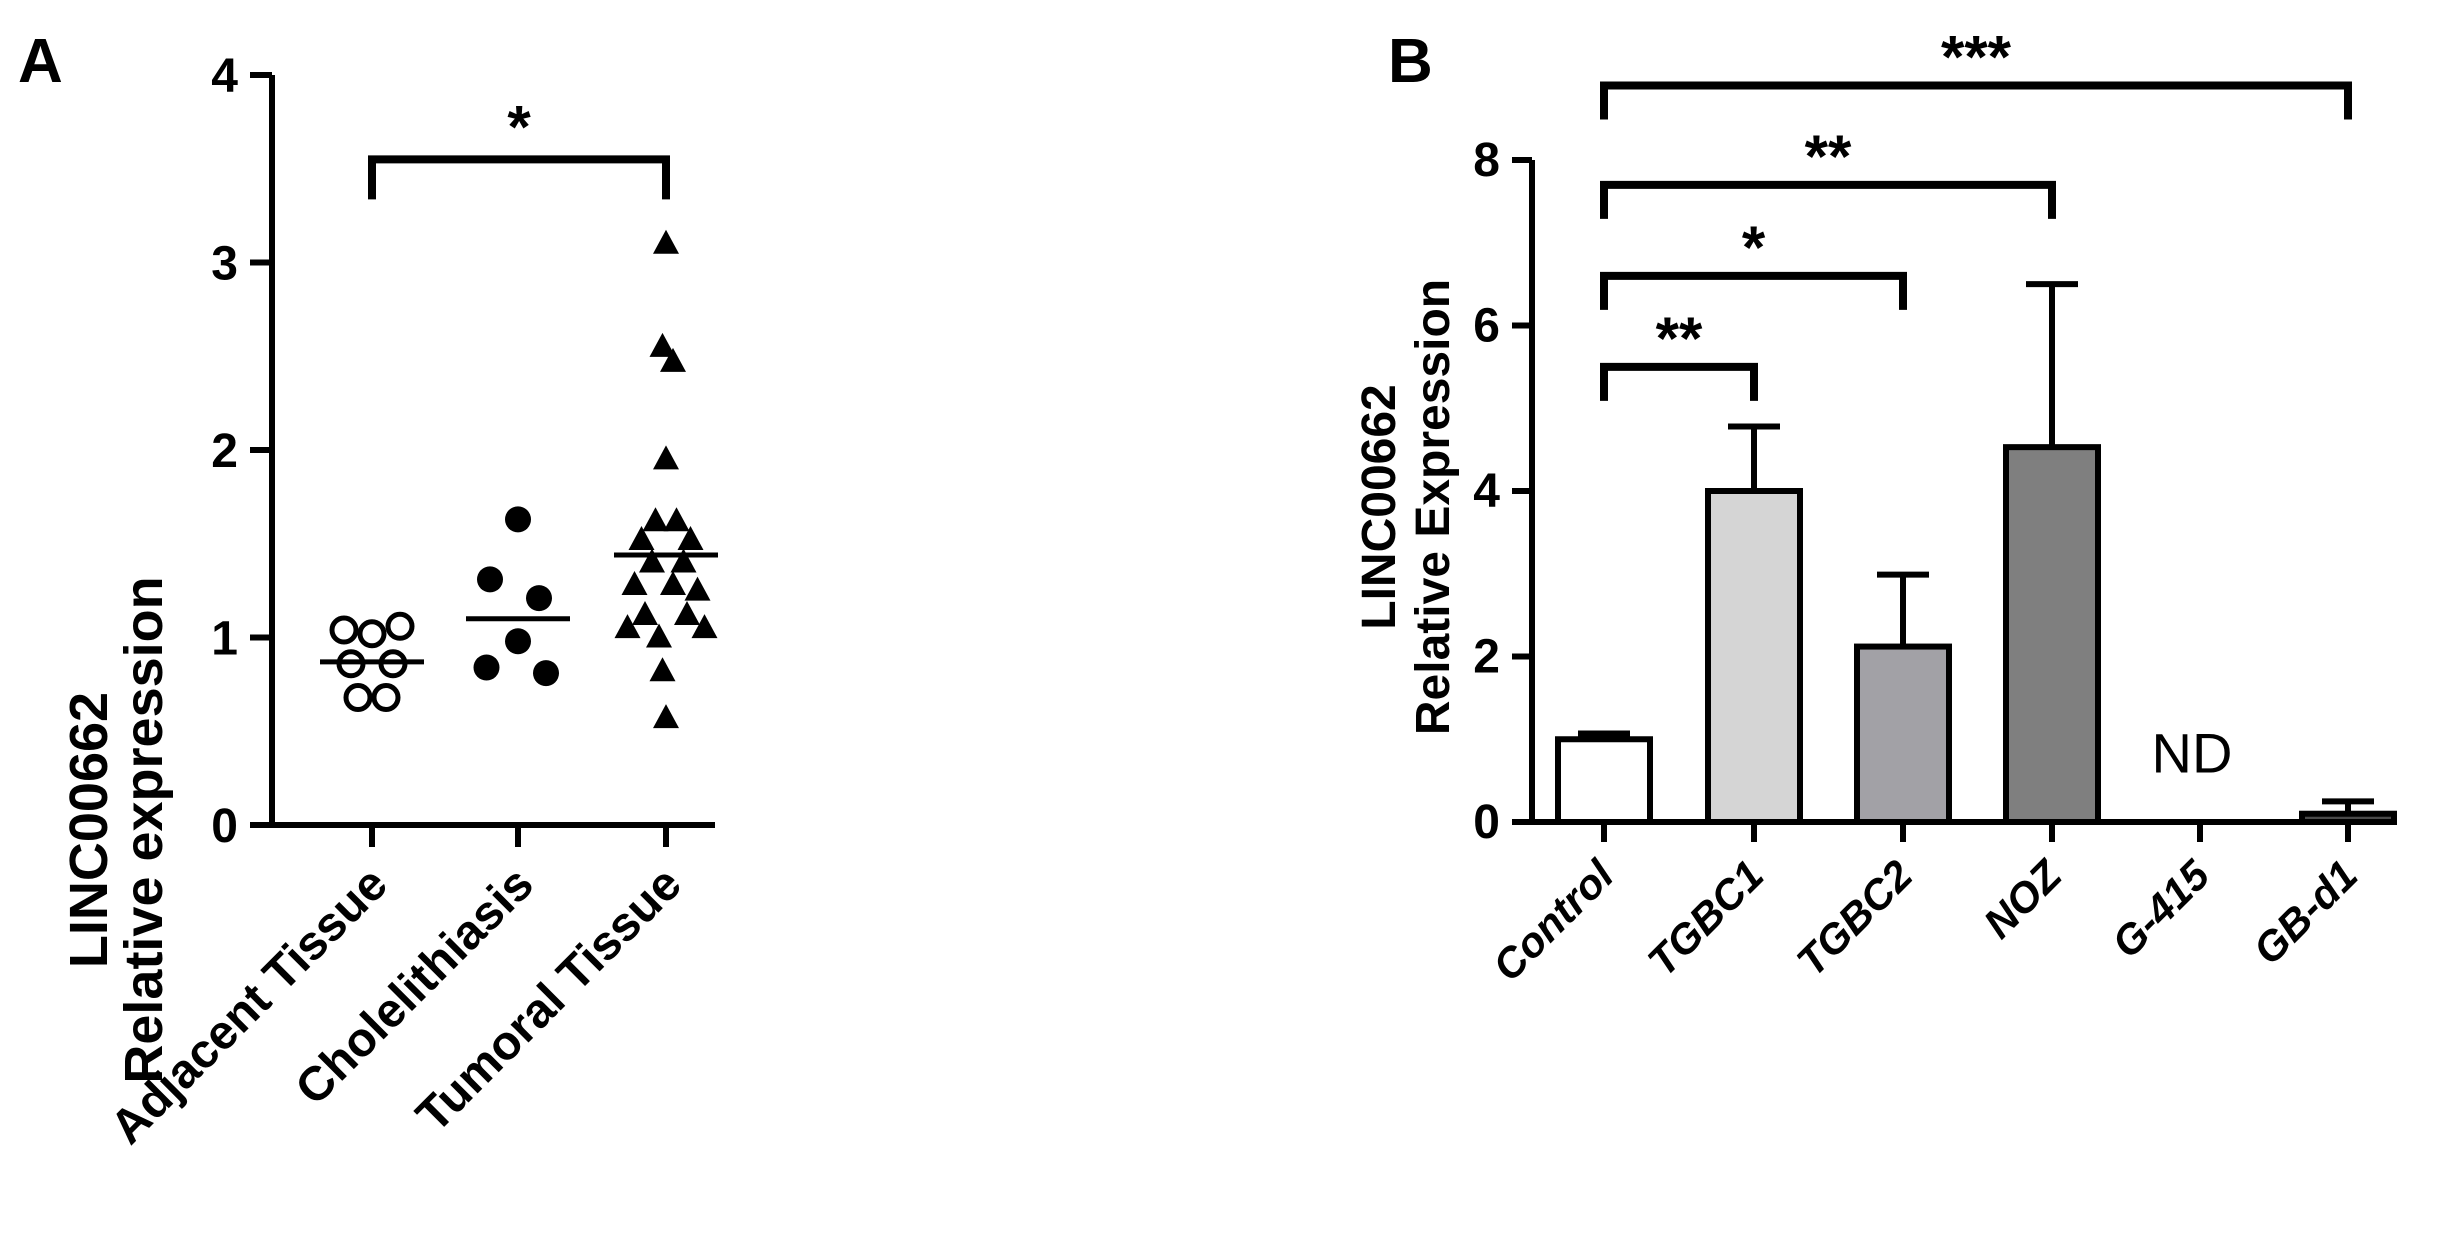 The height and width of the screenshot is (1243, 2440). I want to click on panel-b-y-tick-label: 2, so click(1486, 657).